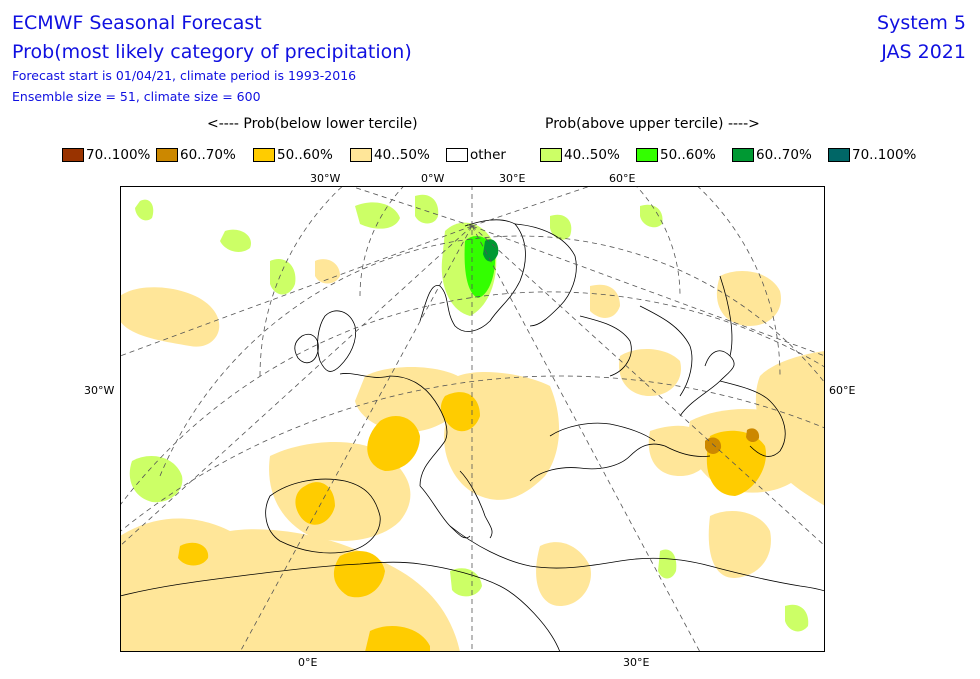  I want to click on right-tick-label: 60°E, so click(842, 390).